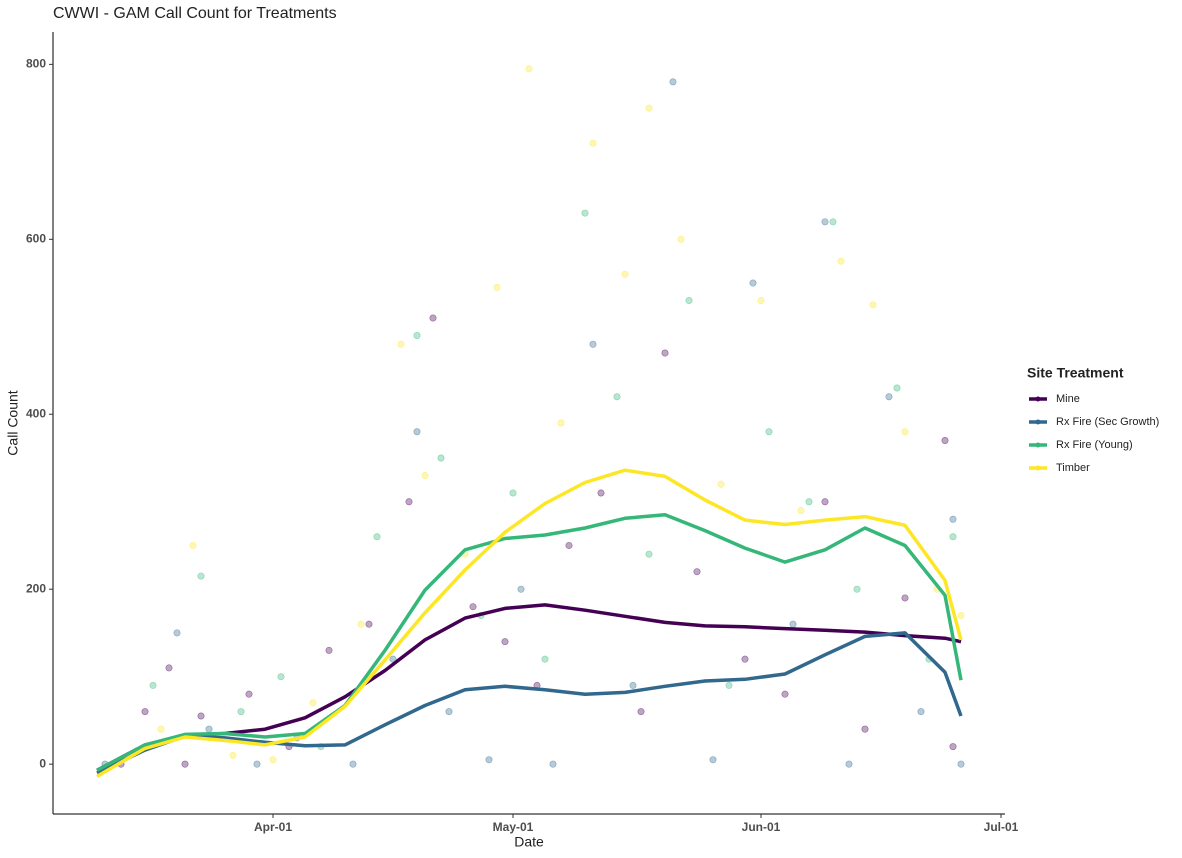 This screenshot has height=858, width=1182. I want to click on x-tick-label: Jun-01, so click(761, 827).